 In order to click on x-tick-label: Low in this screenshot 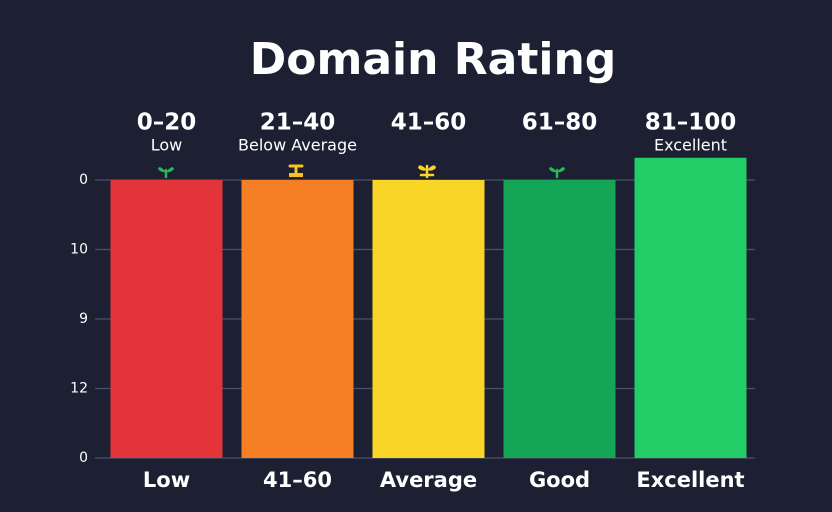, I will do `click(166, 480)`.